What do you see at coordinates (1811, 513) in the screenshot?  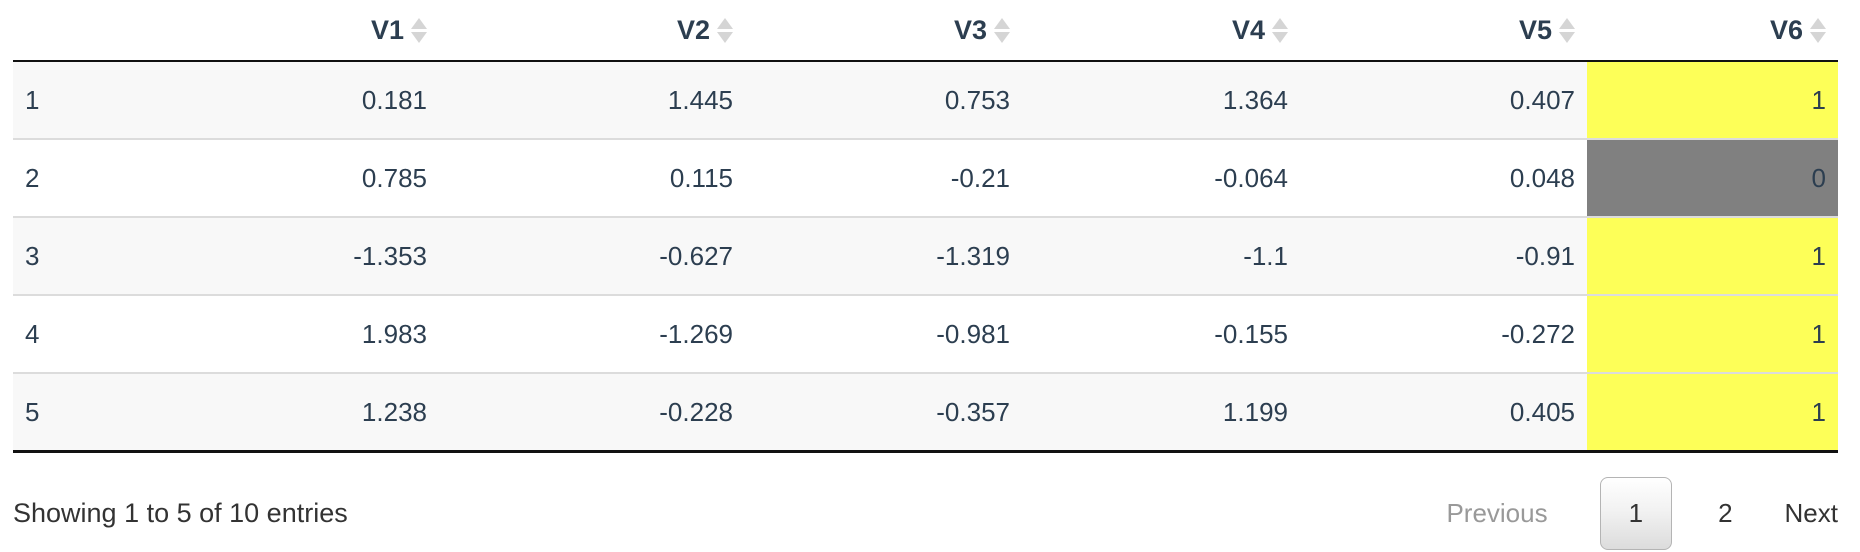 I see `pagination-next: Next` at bounding box center [1811, 513].